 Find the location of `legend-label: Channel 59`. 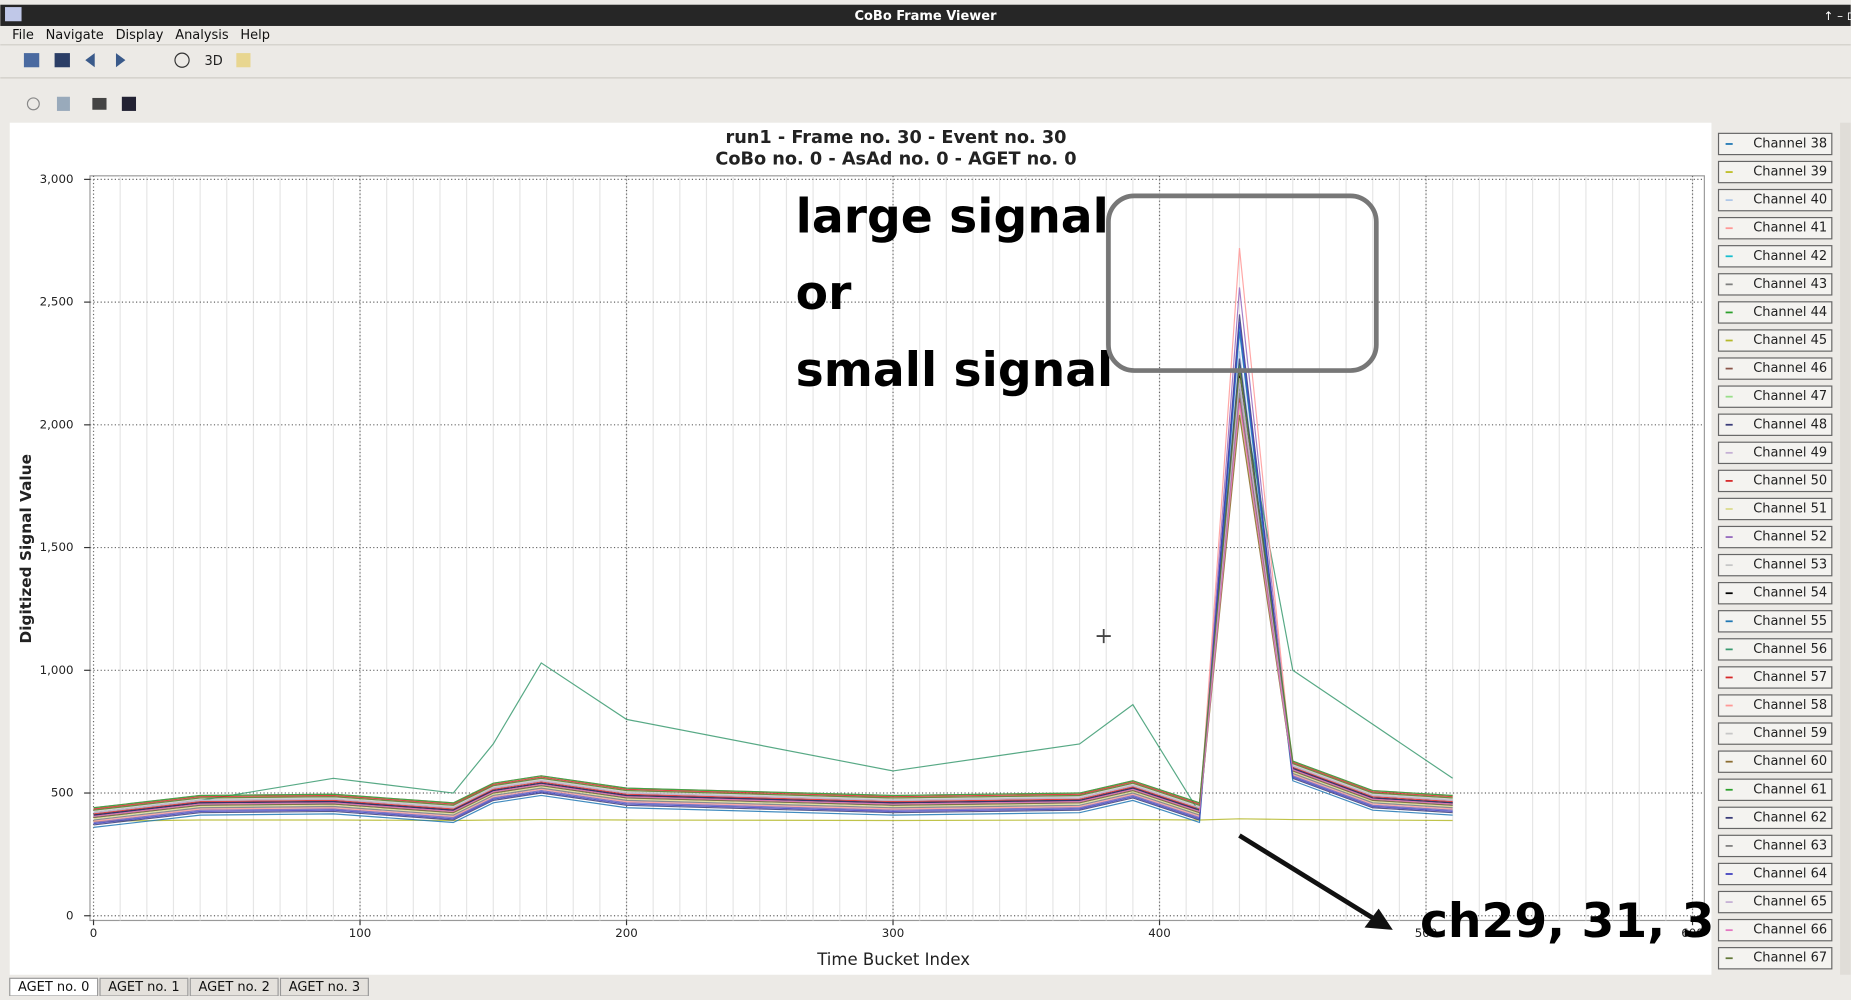

legend-label: Channel 59 is located at coordinates (1790, 733).